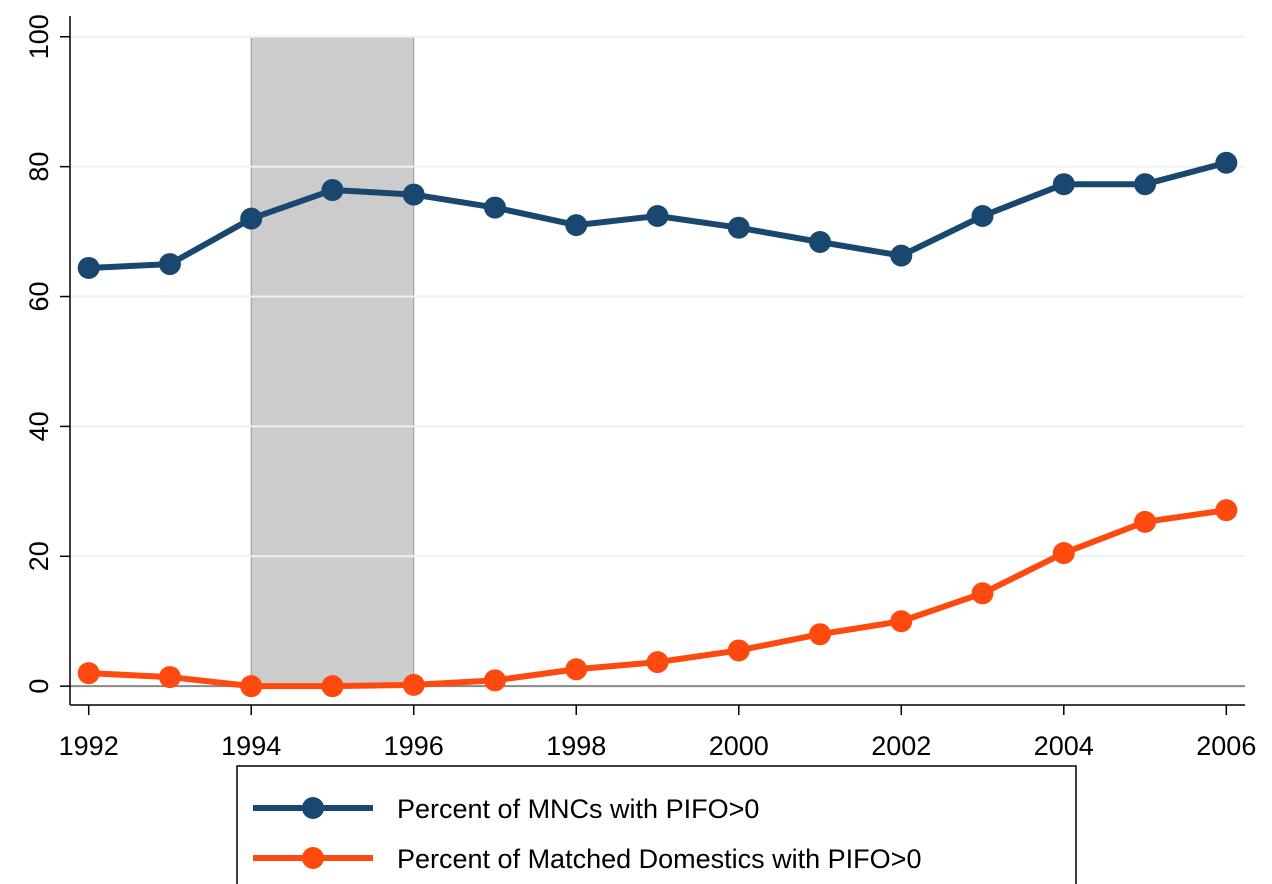 Image resolution: width=1272 pixels, height=884 pixels. What do you see at coordinates (659, 859) in the screenshot?
I see `legend-label: Percent of Matched Domestics with PIFO>0` at bounding box center [659, 859].